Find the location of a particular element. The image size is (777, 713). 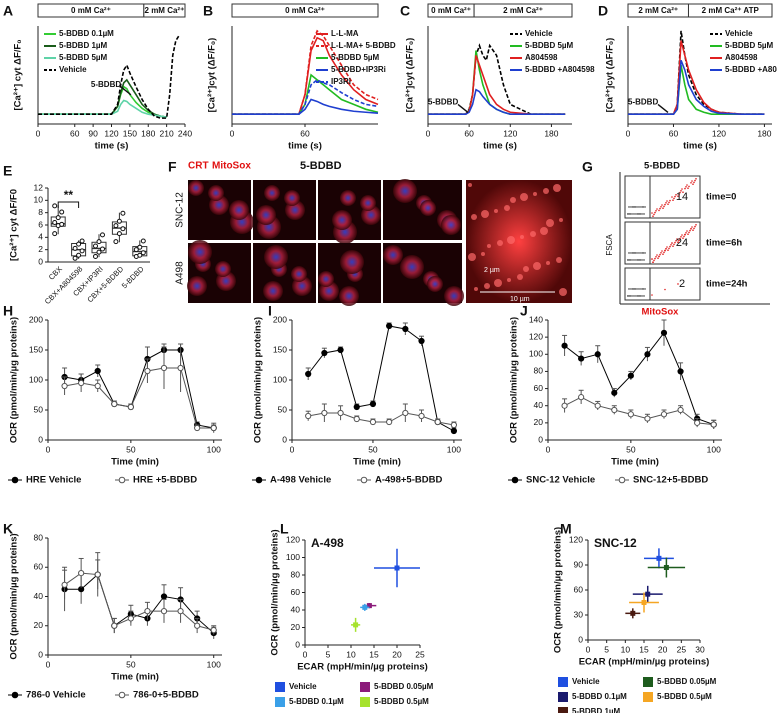

legend-marker is located at coordinates (15, 695).